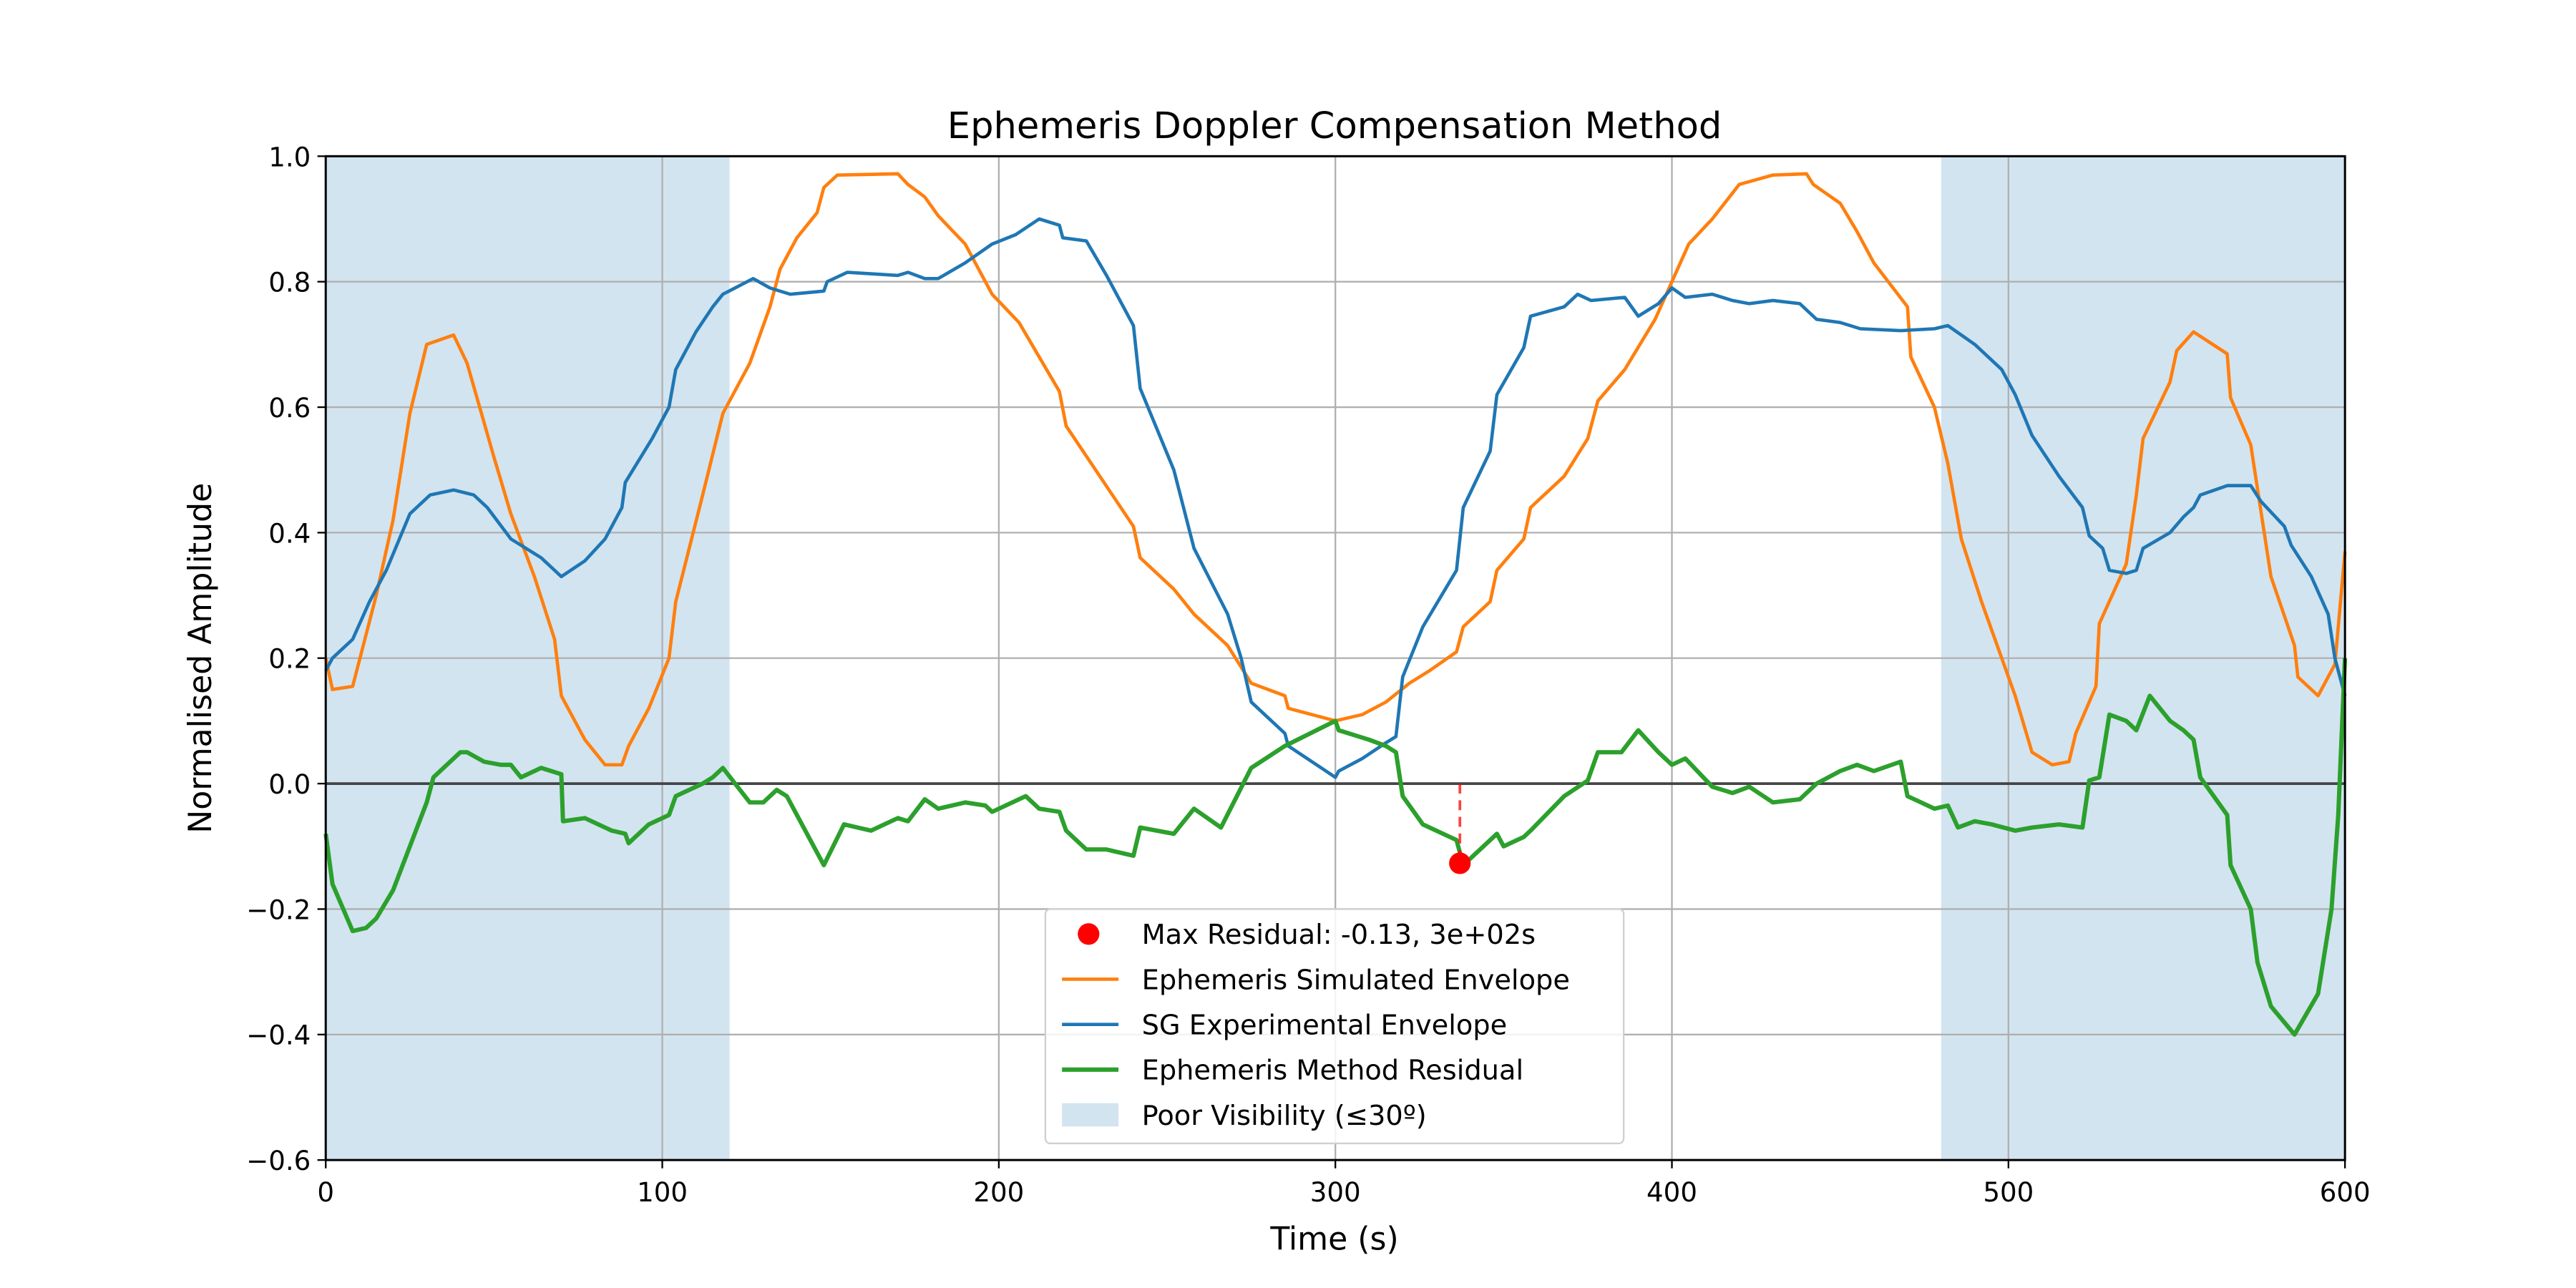 This screenshot has height=1288, width=2576. I want to click on x-tick-label: 400, so click(1671, 1192).